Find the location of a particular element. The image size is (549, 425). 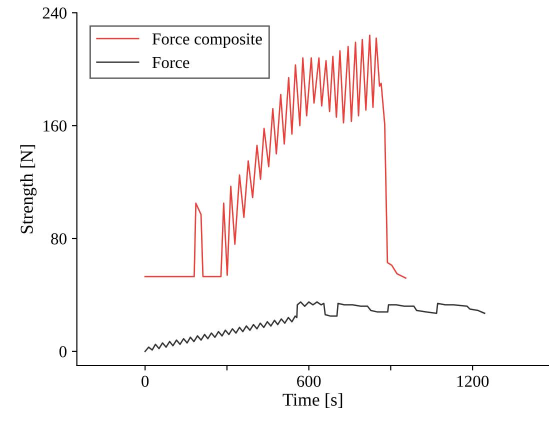

x-tick-label: 600 is located at coordinates (309, 381).